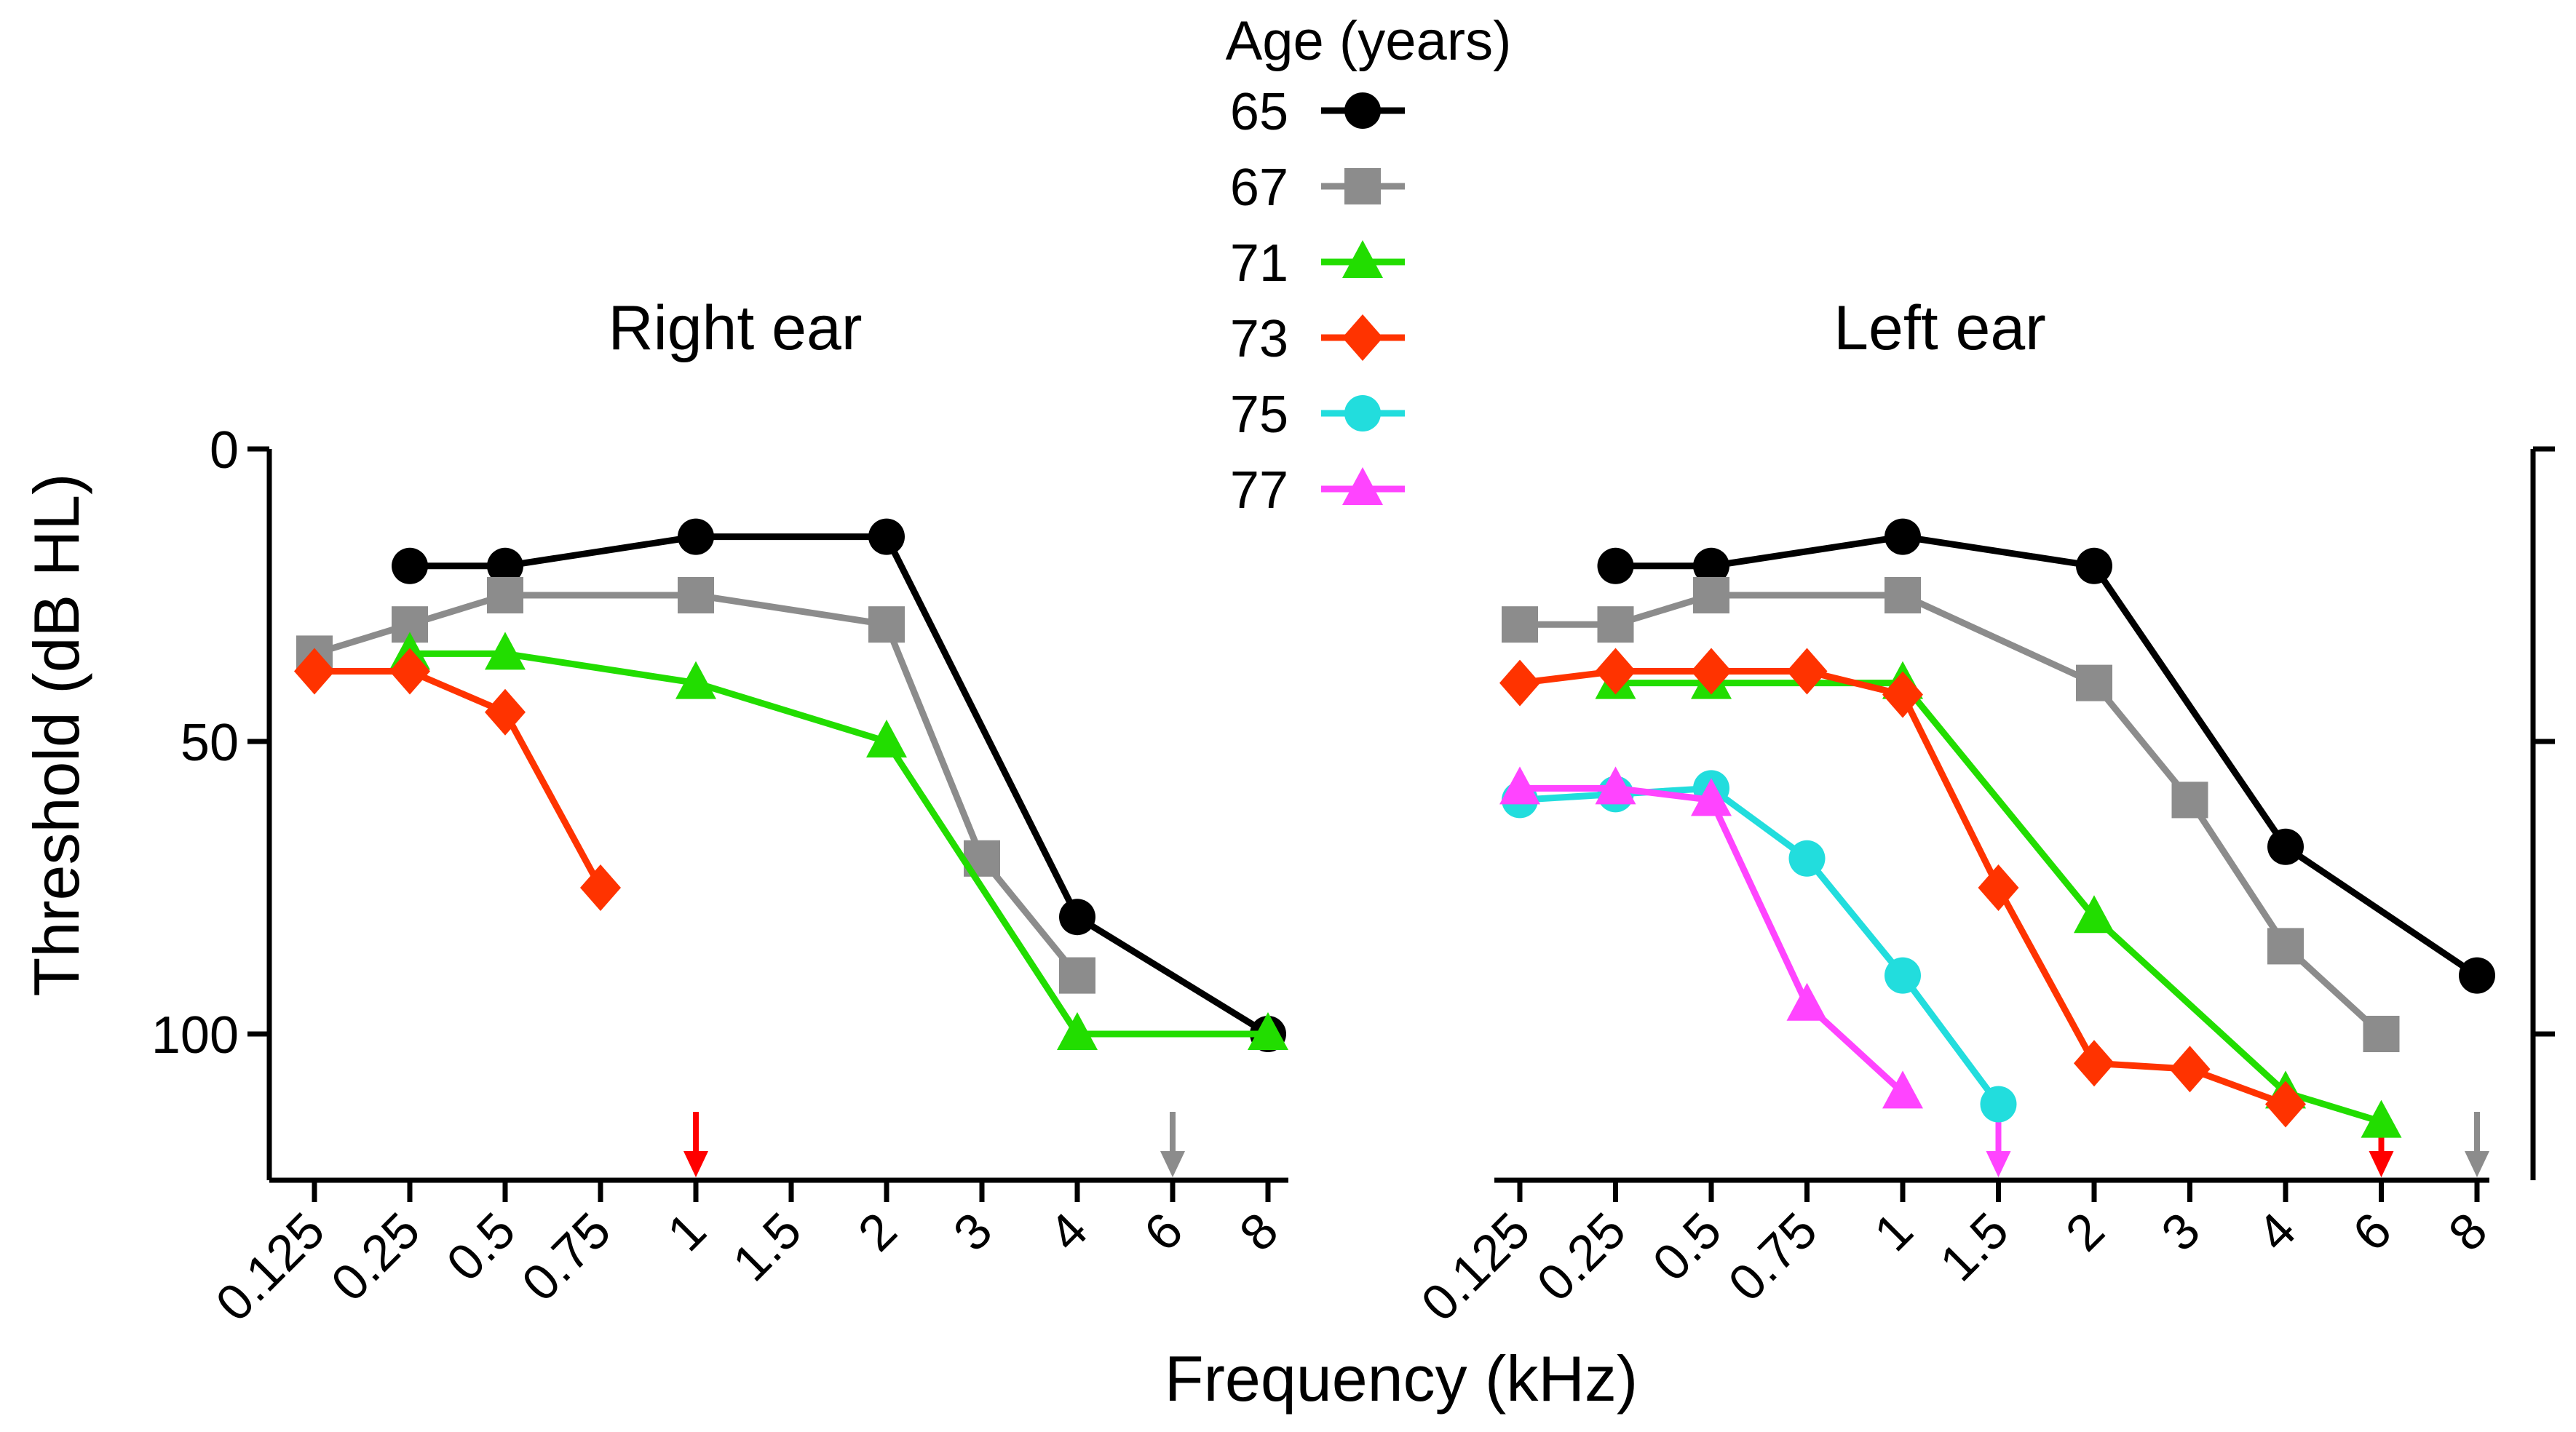 Image resolution: width=2576 pixels, height=1432 pixels. What do you see at coordinates (1068, 1231) in the screenshot?
I see `right-x-tick-label: 4` at bounding box center [1068, 1231].